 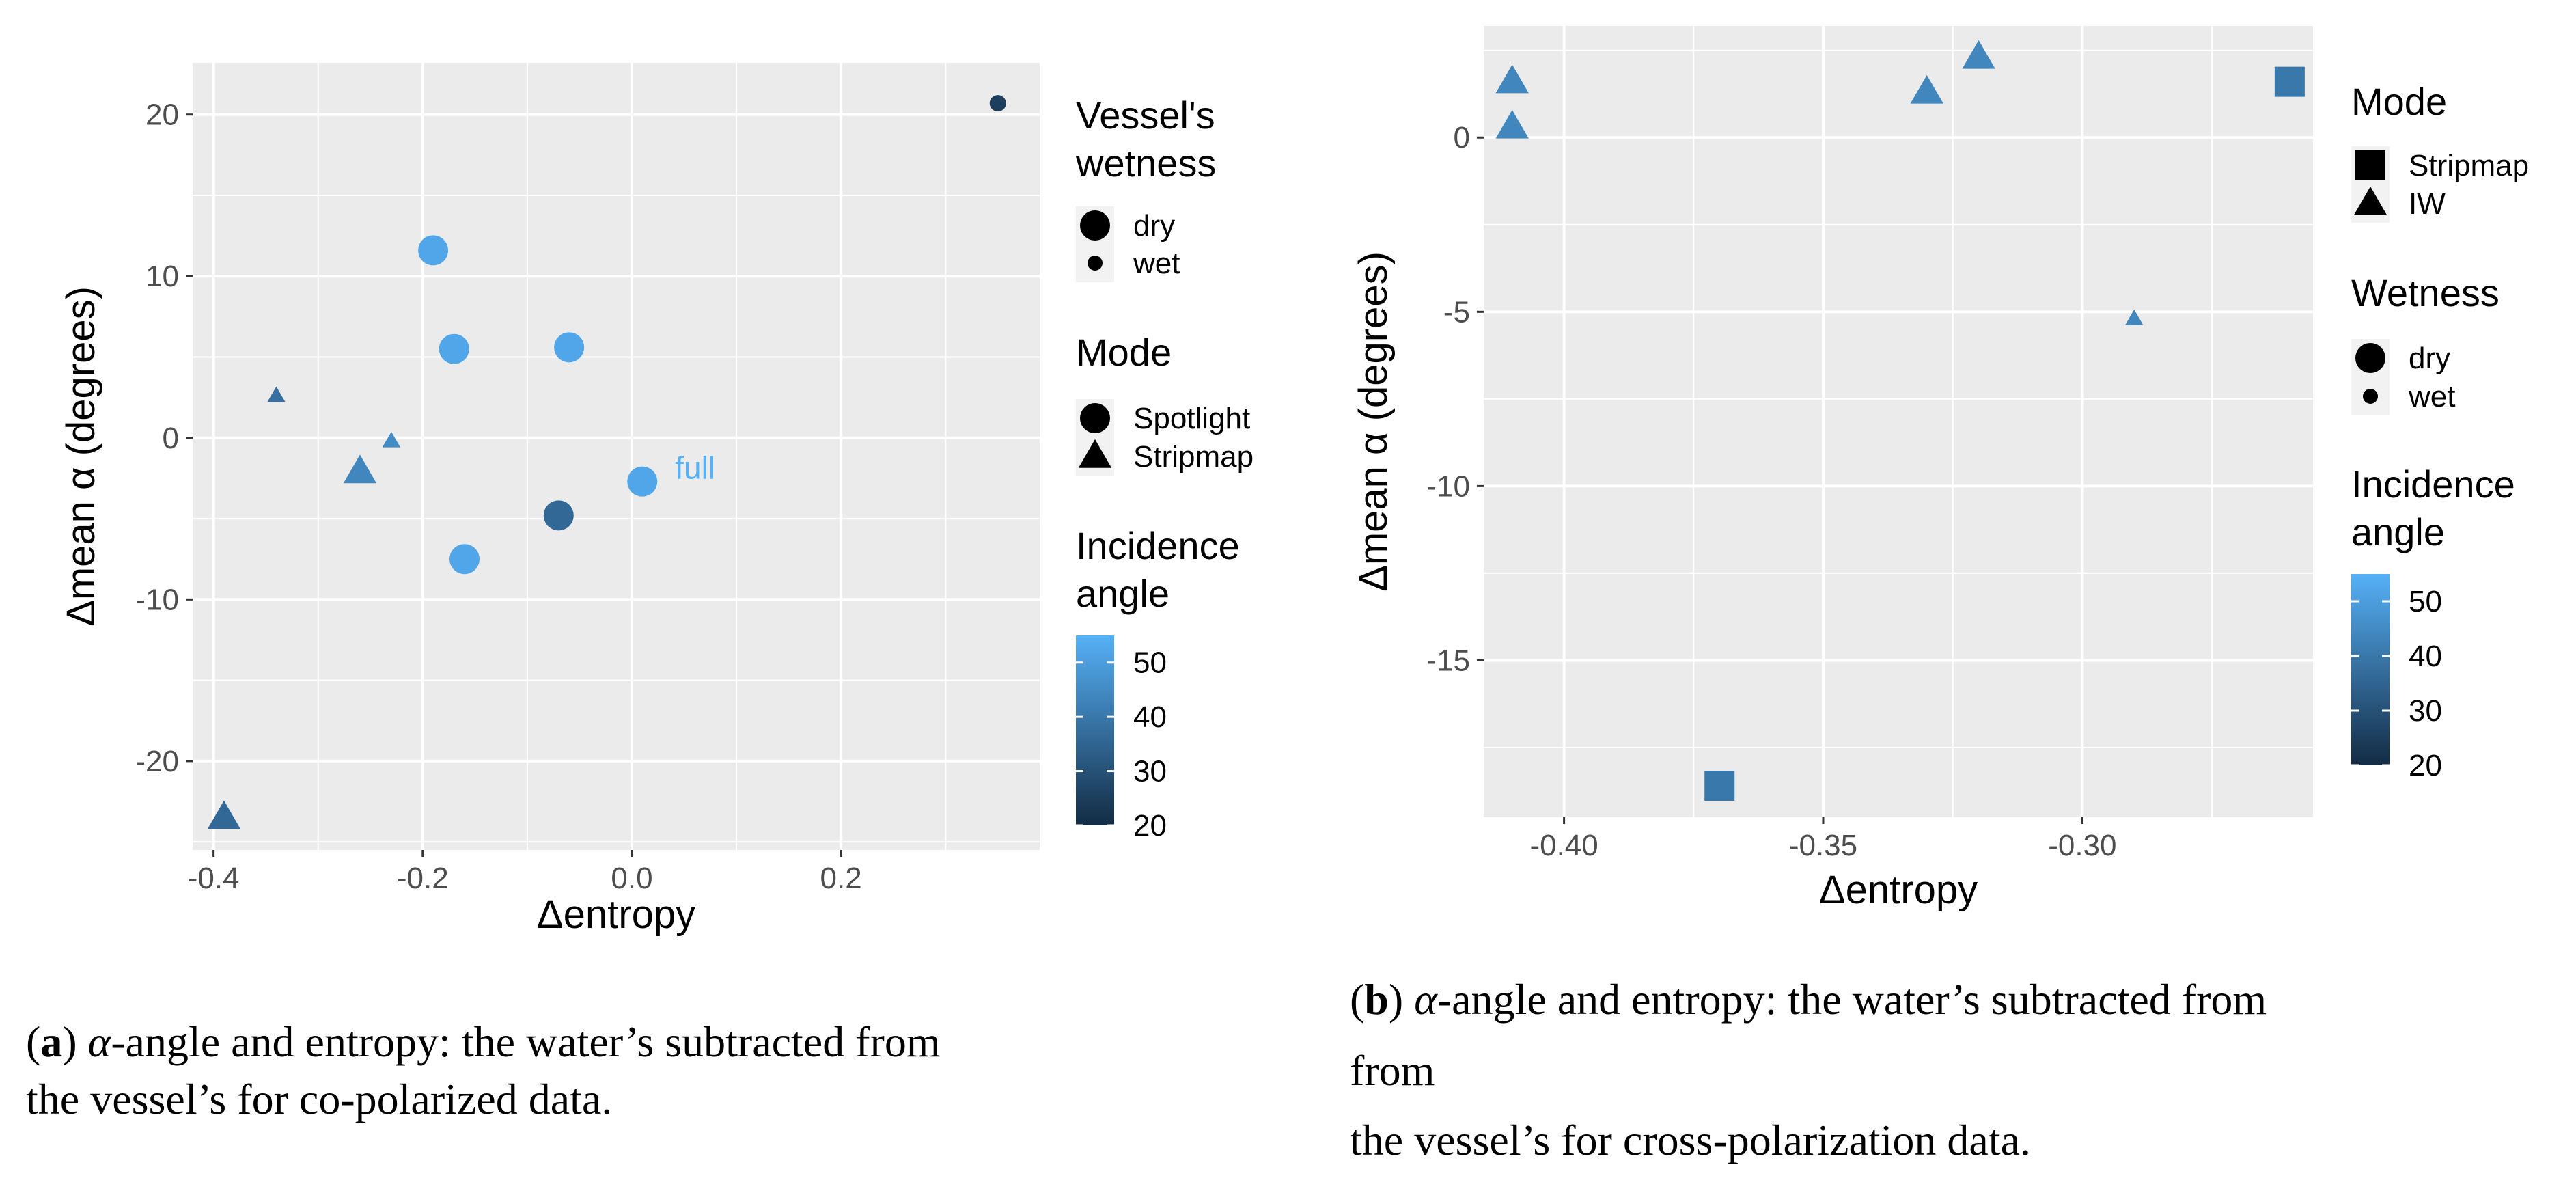 I want to click on legend-wetness-title: Wetness, so click(x=2425, y=293).